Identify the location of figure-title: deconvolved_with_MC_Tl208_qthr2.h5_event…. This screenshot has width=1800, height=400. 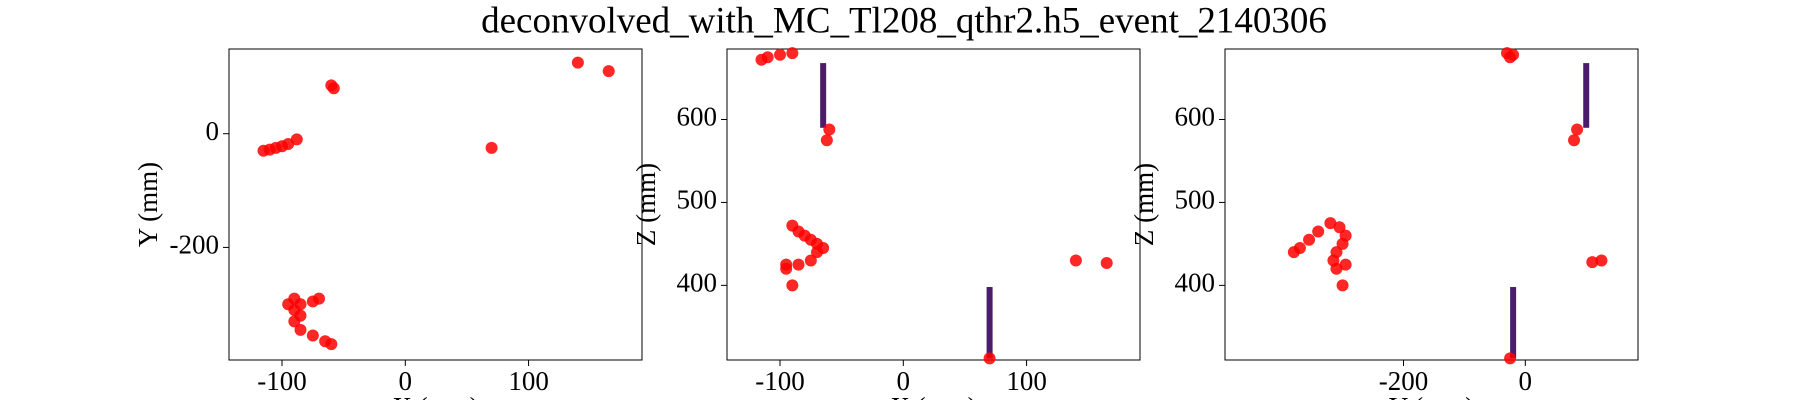
(904, 20).